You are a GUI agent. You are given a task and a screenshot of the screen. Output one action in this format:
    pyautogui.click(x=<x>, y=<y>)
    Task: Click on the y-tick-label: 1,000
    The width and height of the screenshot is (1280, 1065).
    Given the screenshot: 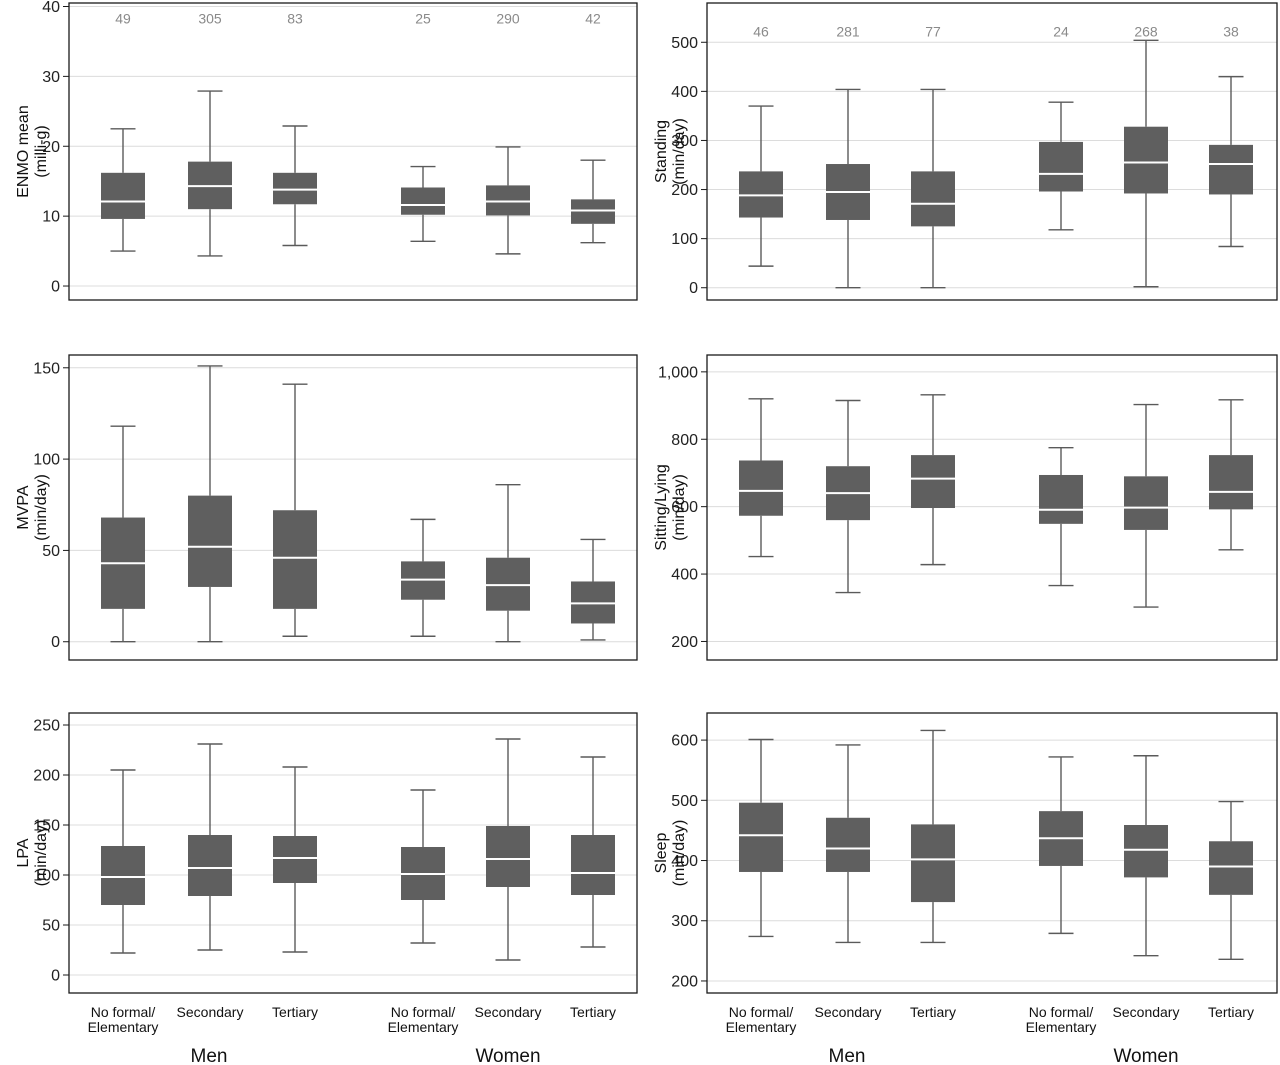 What is the action you would take?
    pyautogui.click(x=678, y=372)
    